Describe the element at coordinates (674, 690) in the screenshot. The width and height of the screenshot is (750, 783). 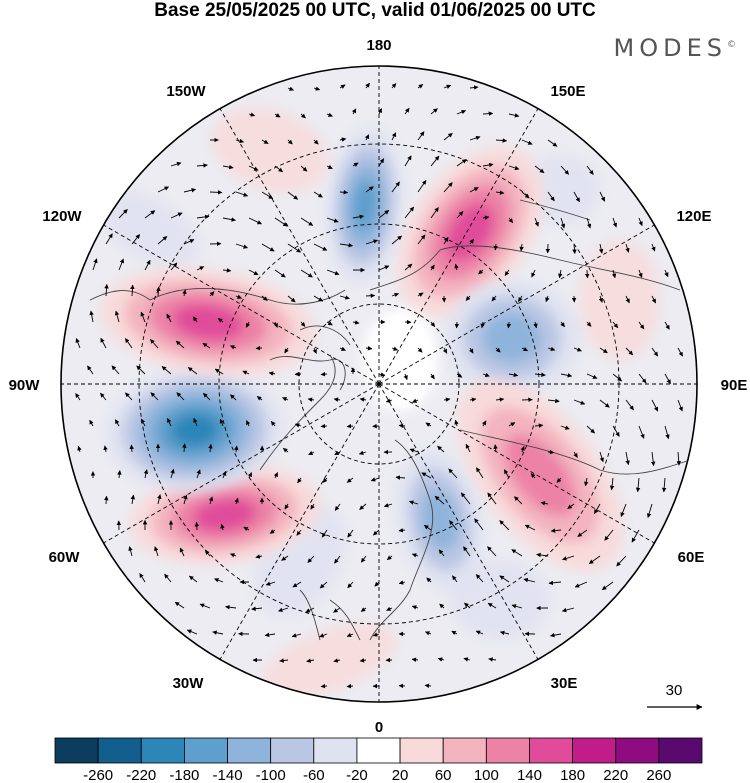
I see `reference-vector-label: 30` at that location.